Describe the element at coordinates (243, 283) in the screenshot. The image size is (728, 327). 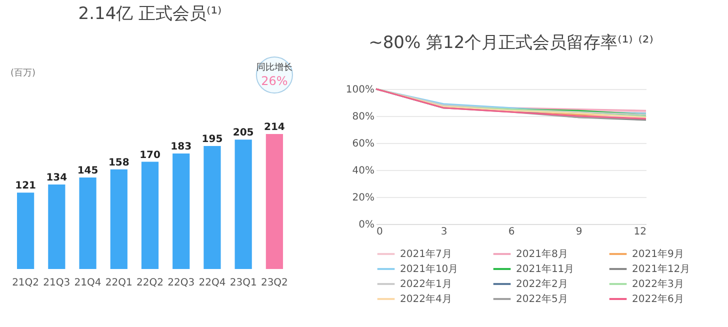
I see `x-tick-label: 23Q1` at that location.